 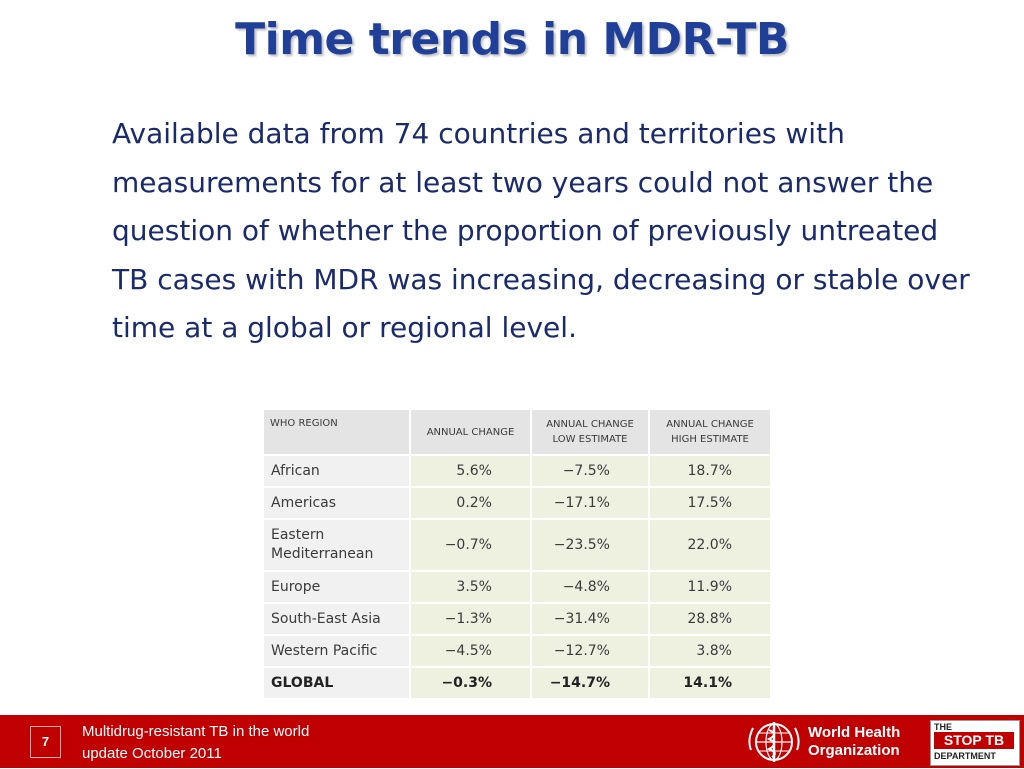 What do you see at coordinates (336, 651) in the screenshot?
I see `region-cell: Western Pacific` at bounding box center [336, 651].